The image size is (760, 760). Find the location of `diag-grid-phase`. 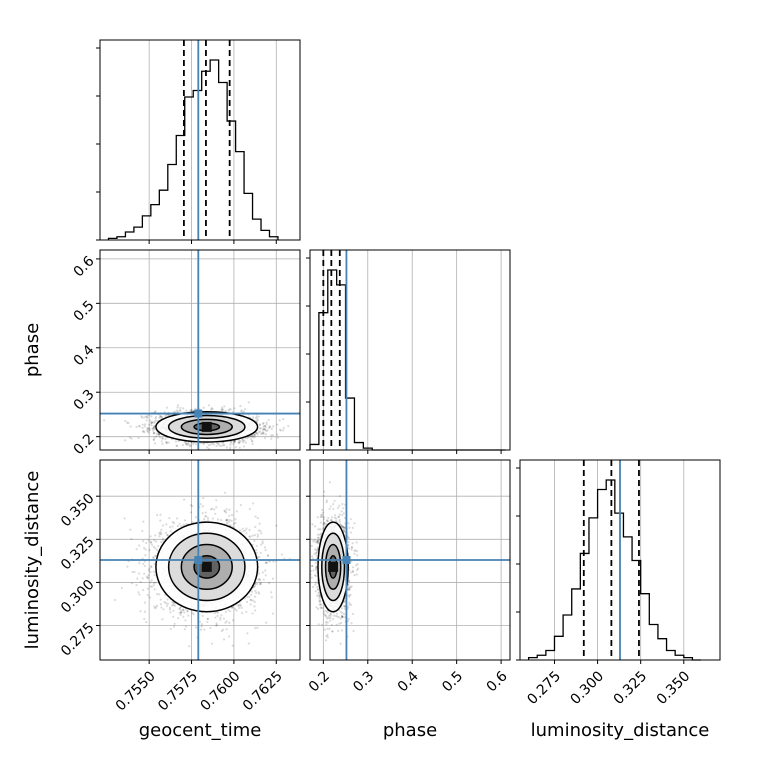

diag-grid-phase is located at coordinates (412, 350).